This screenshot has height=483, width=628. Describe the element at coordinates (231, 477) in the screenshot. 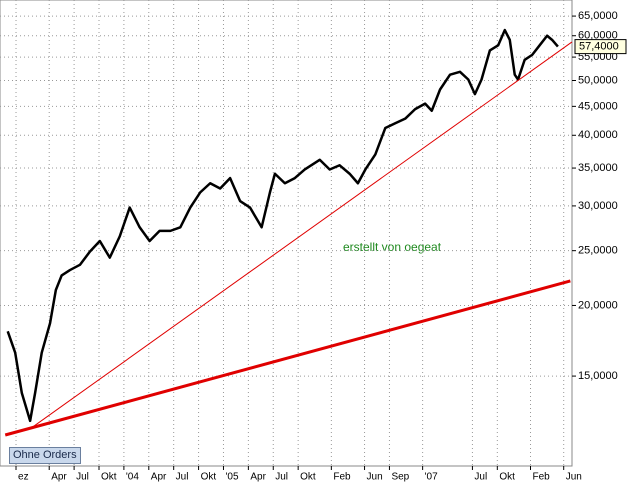

I see `x-tick-label: '05` at that location.